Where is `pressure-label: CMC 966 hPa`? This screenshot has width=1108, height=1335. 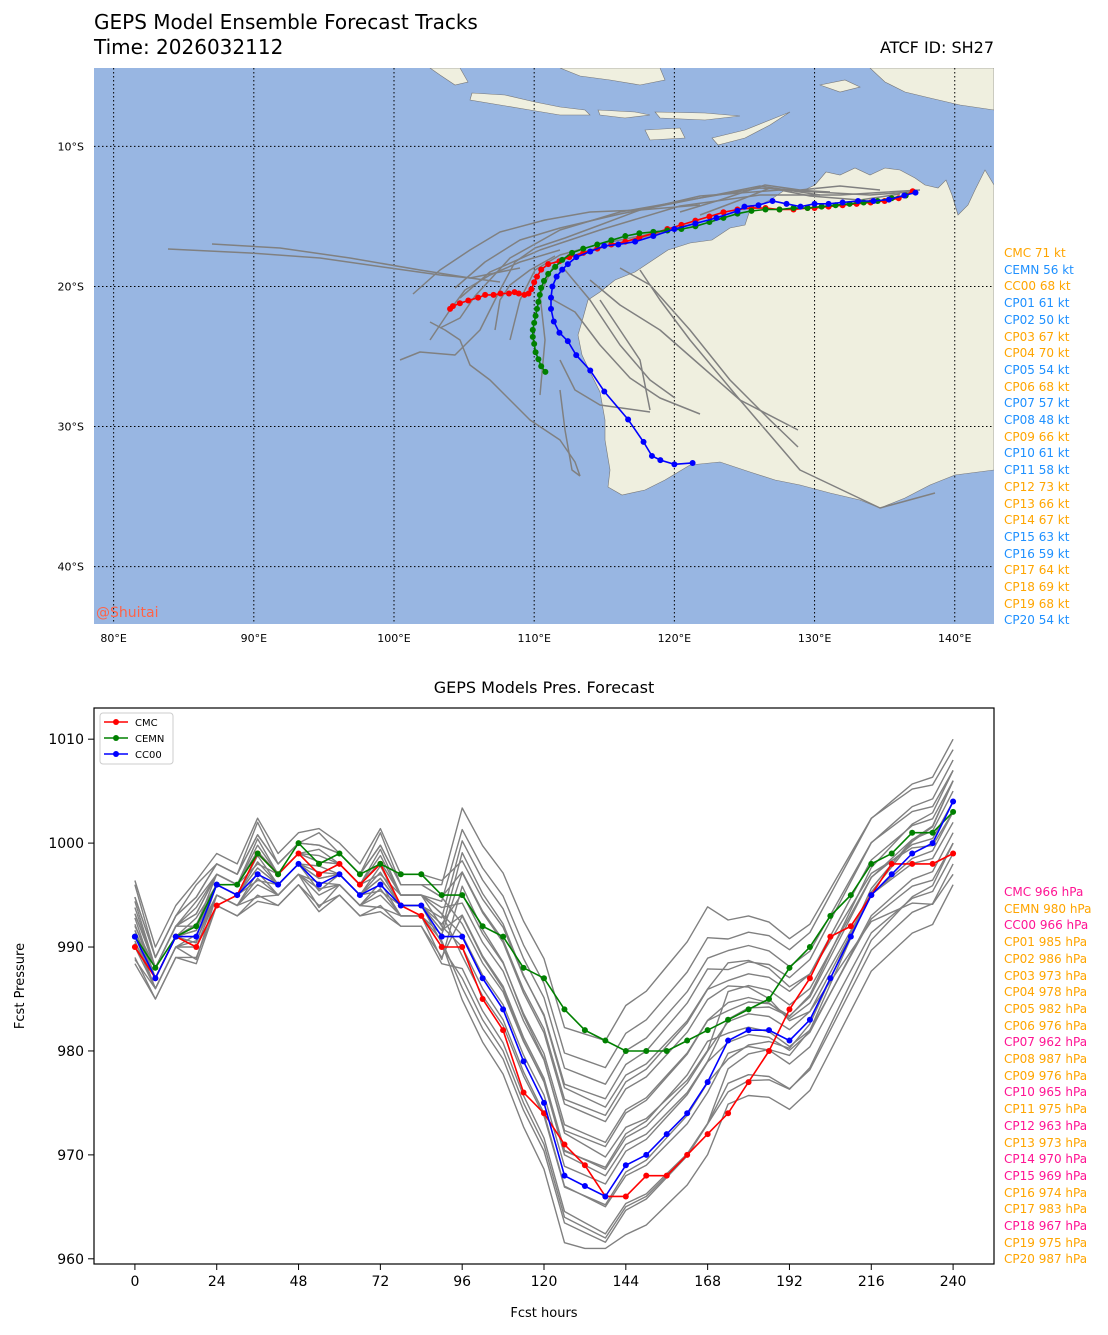 pressure-label: CMC 966 hPa is located at coordinates (1044, 892).